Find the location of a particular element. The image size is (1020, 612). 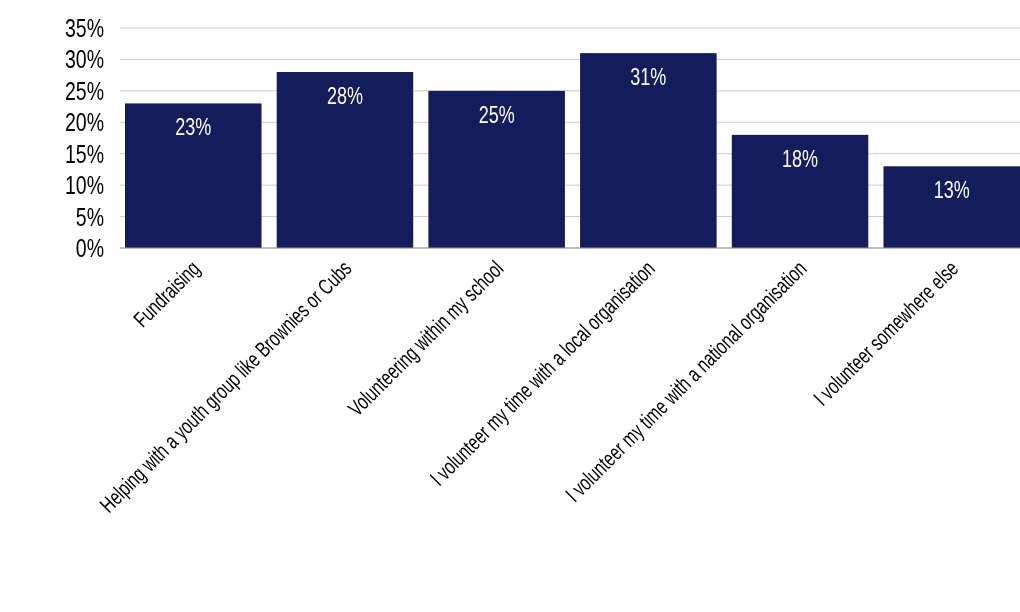

y-tick-label: 10% is located at coordinates (84, 185).